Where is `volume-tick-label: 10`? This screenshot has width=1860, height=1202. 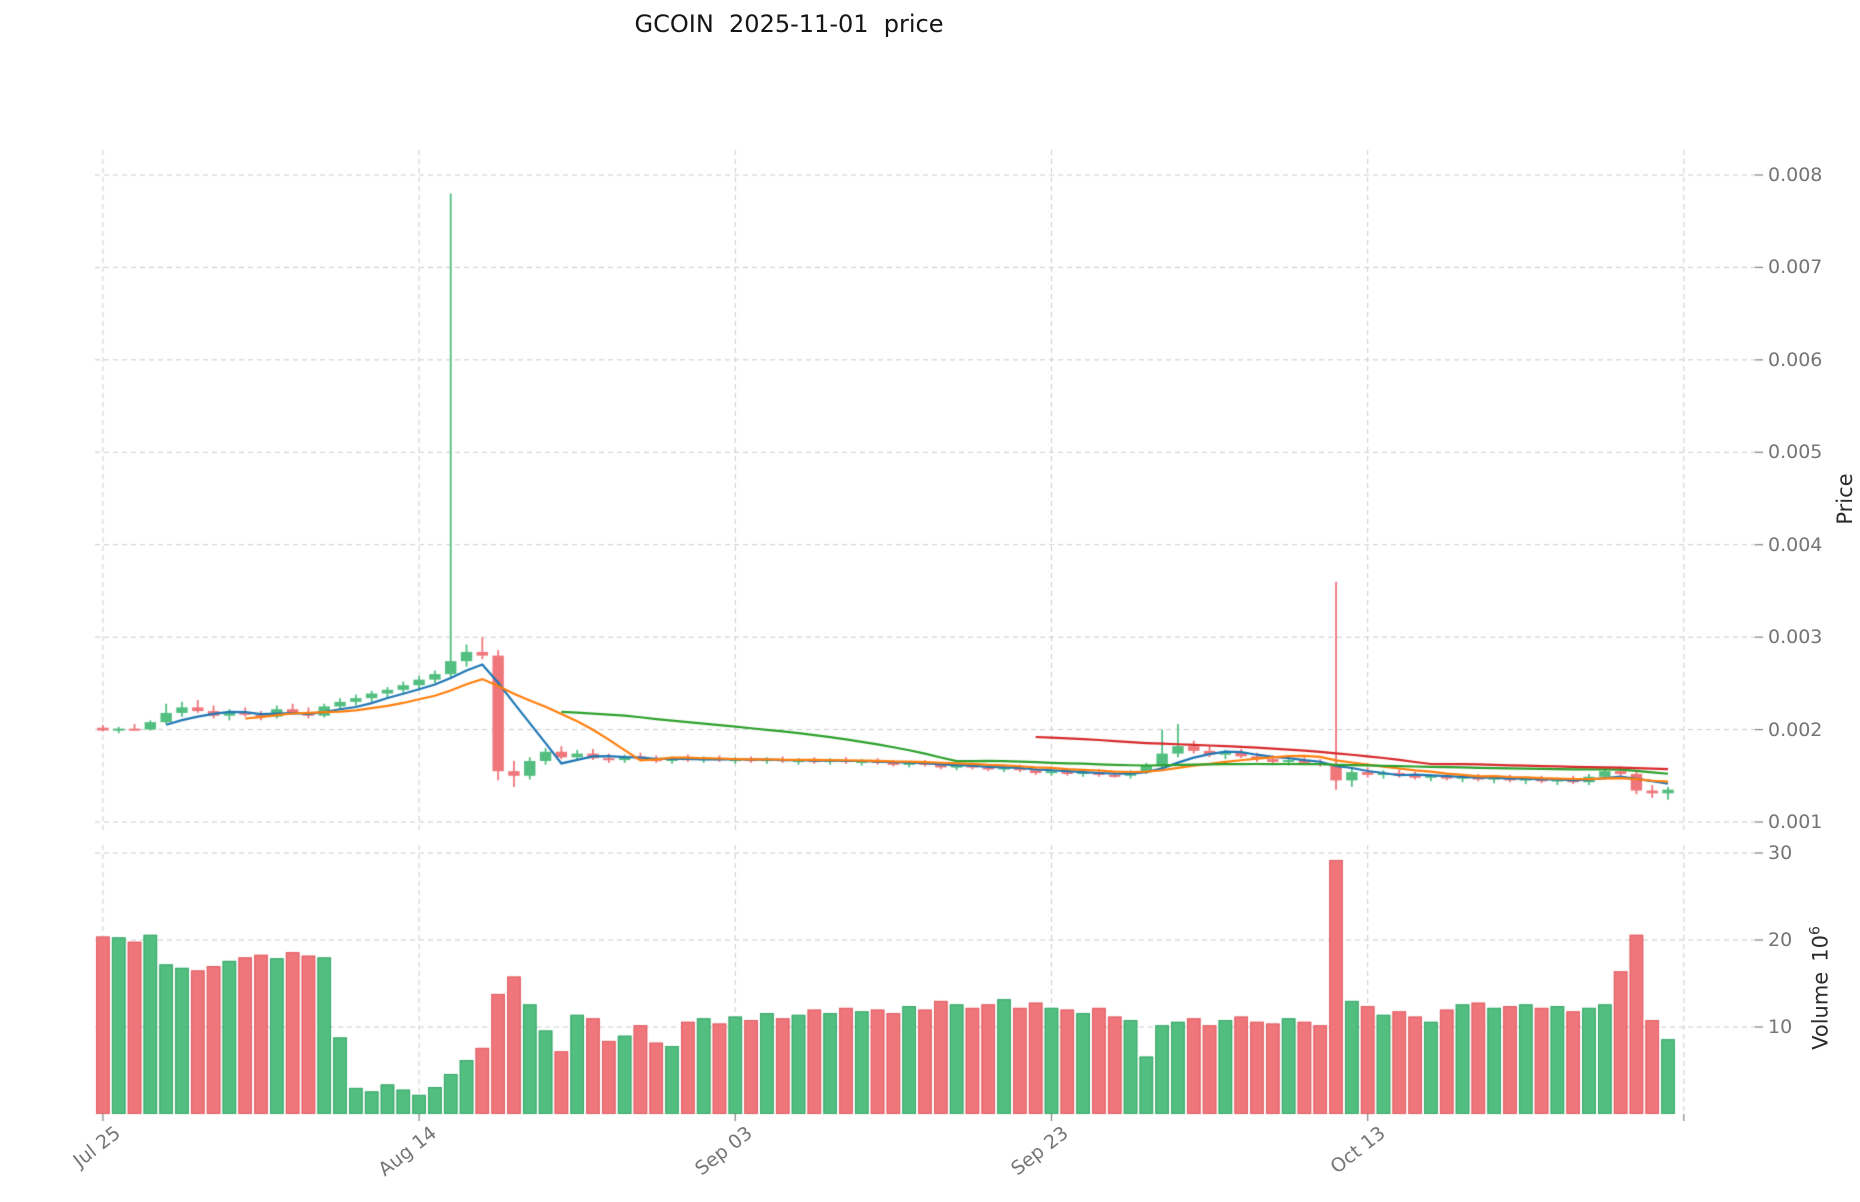
volume-tick-label: 10 is located at coordinates (1780, 1027).